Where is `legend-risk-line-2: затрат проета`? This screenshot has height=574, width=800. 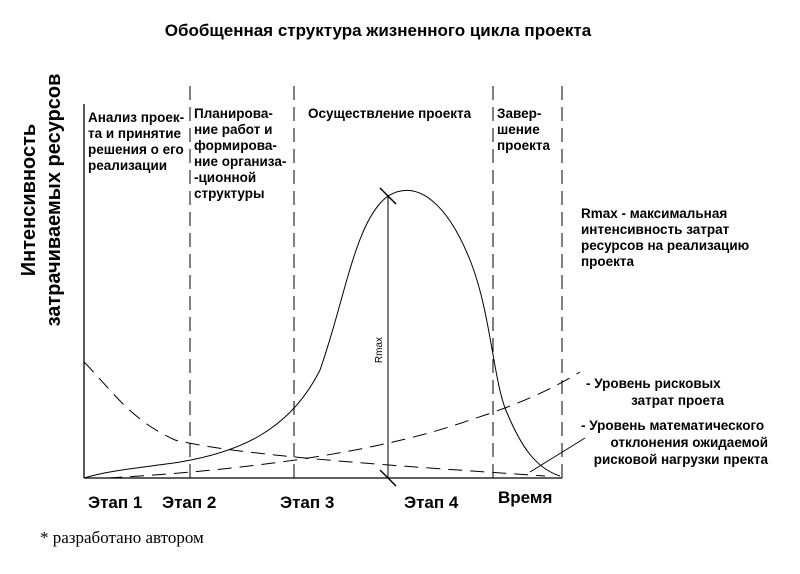
legend-risk-line-2: затрат проета is located at coordinates (677, 400).